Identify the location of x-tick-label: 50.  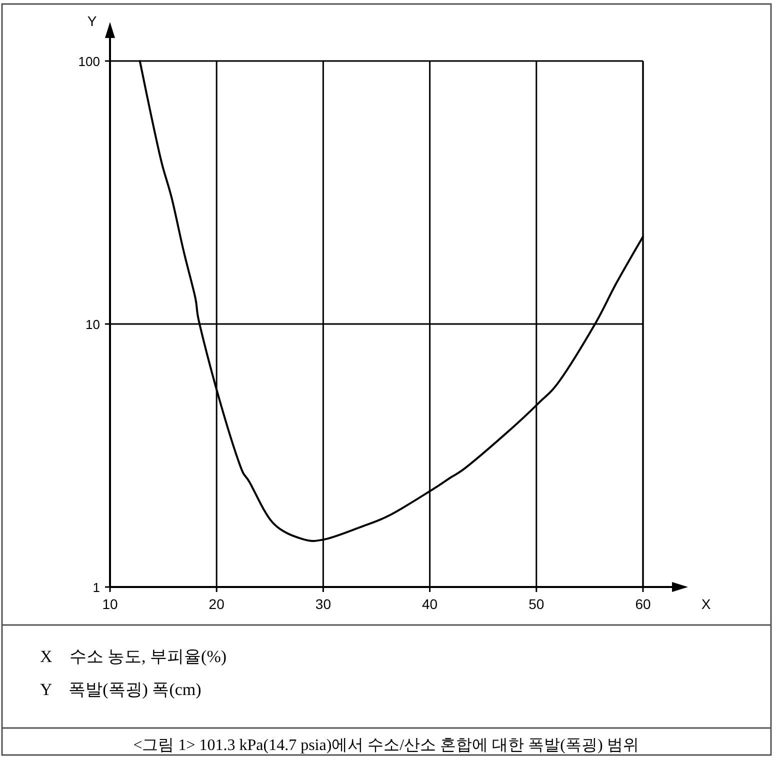
(536, 604).